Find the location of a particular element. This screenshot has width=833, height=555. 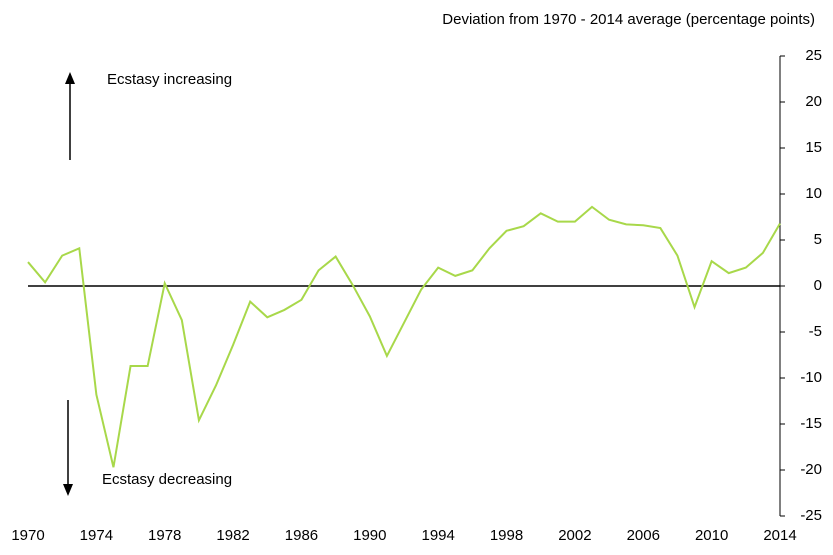

y-tick-label: -15 is located at coordinates (811, 423).